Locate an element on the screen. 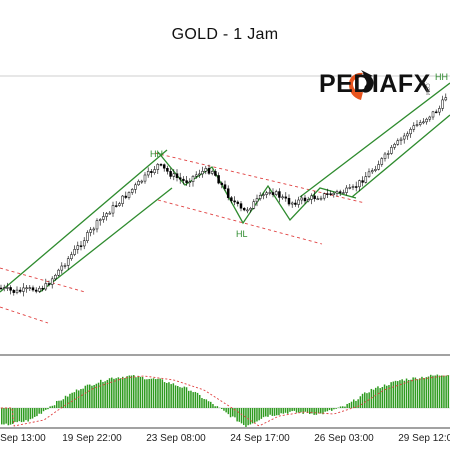 Image resolution: width=450 pixels, height=450 pixels. signal-line is located at coordinates (224, 401).